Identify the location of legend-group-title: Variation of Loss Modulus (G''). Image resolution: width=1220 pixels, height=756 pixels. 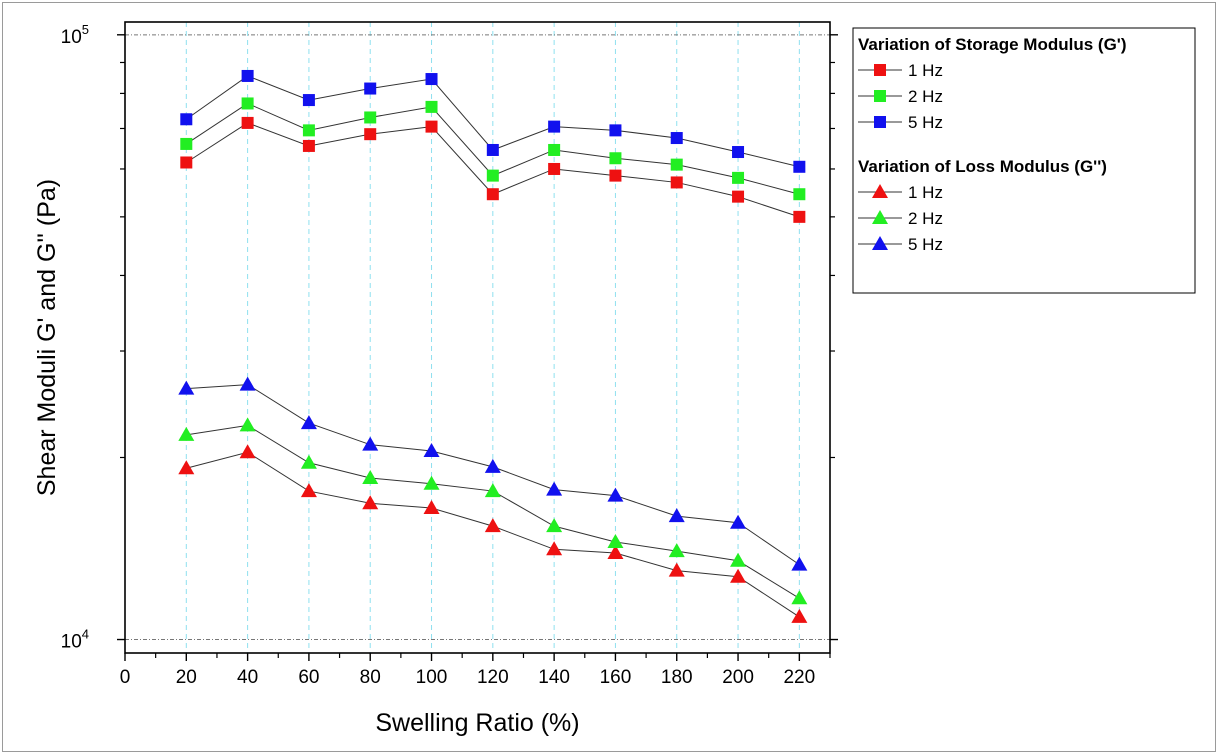
(982, 166).